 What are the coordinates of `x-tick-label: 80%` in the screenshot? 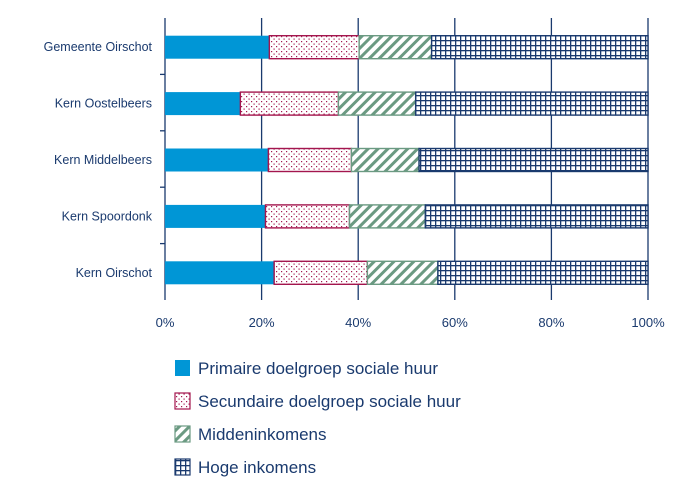 It's located at (551, 322).